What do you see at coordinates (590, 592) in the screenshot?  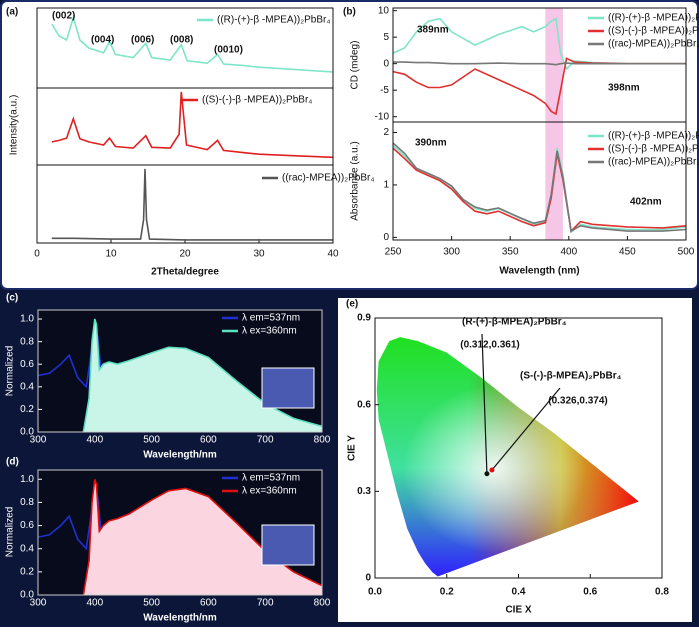 I see `x-tick-label: 0.6` at bounding box center [590, 592].